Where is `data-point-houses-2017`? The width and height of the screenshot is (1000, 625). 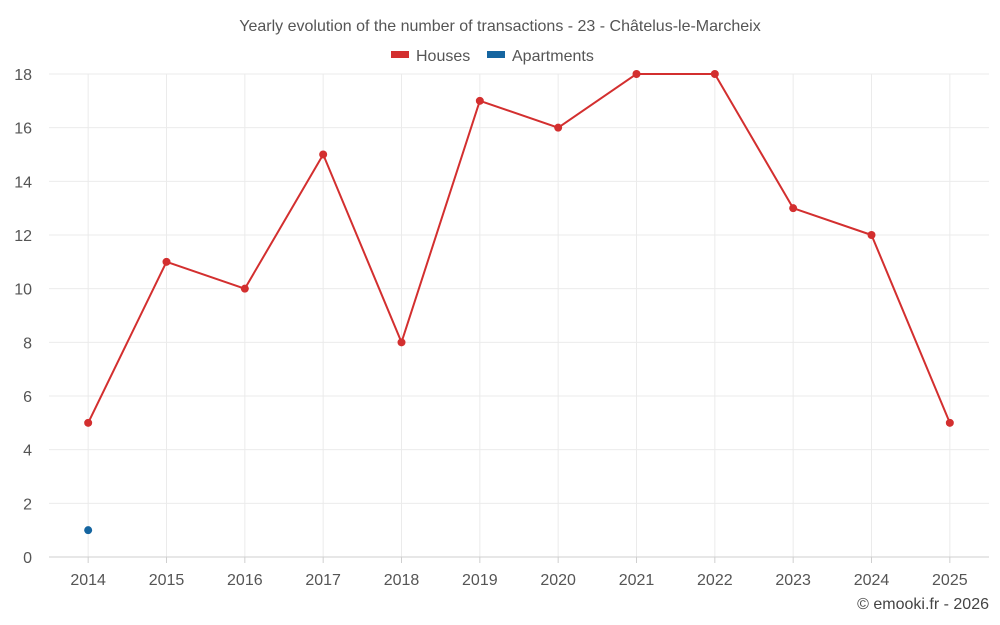 data-point-houses-2017 is located at coordinates (323, 154).